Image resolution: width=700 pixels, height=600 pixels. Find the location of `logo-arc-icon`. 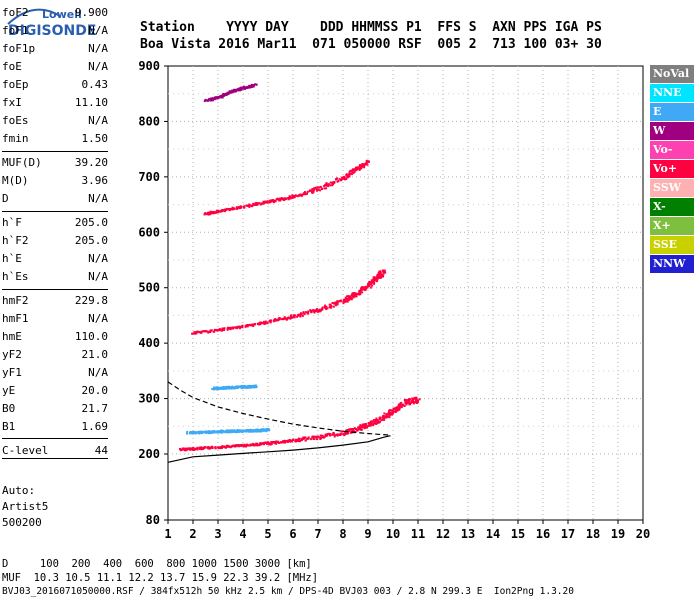

logo-arc-icon is located at coordinates (34, 16).